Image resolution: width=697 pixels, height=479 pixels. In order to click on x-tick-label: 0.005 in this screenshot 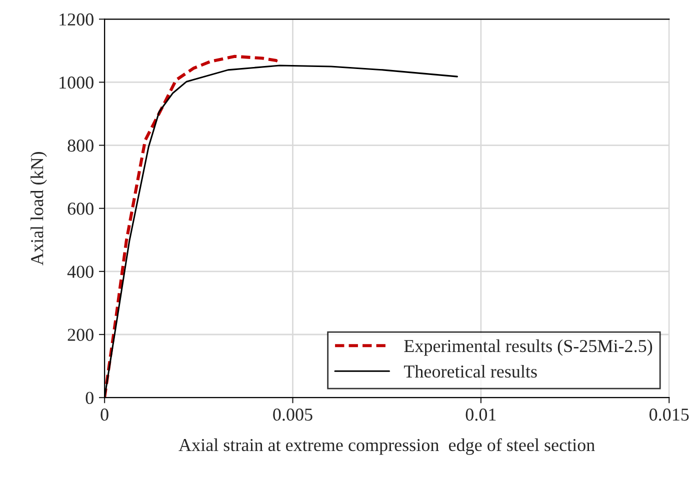, I will do `click(292, 414)`.